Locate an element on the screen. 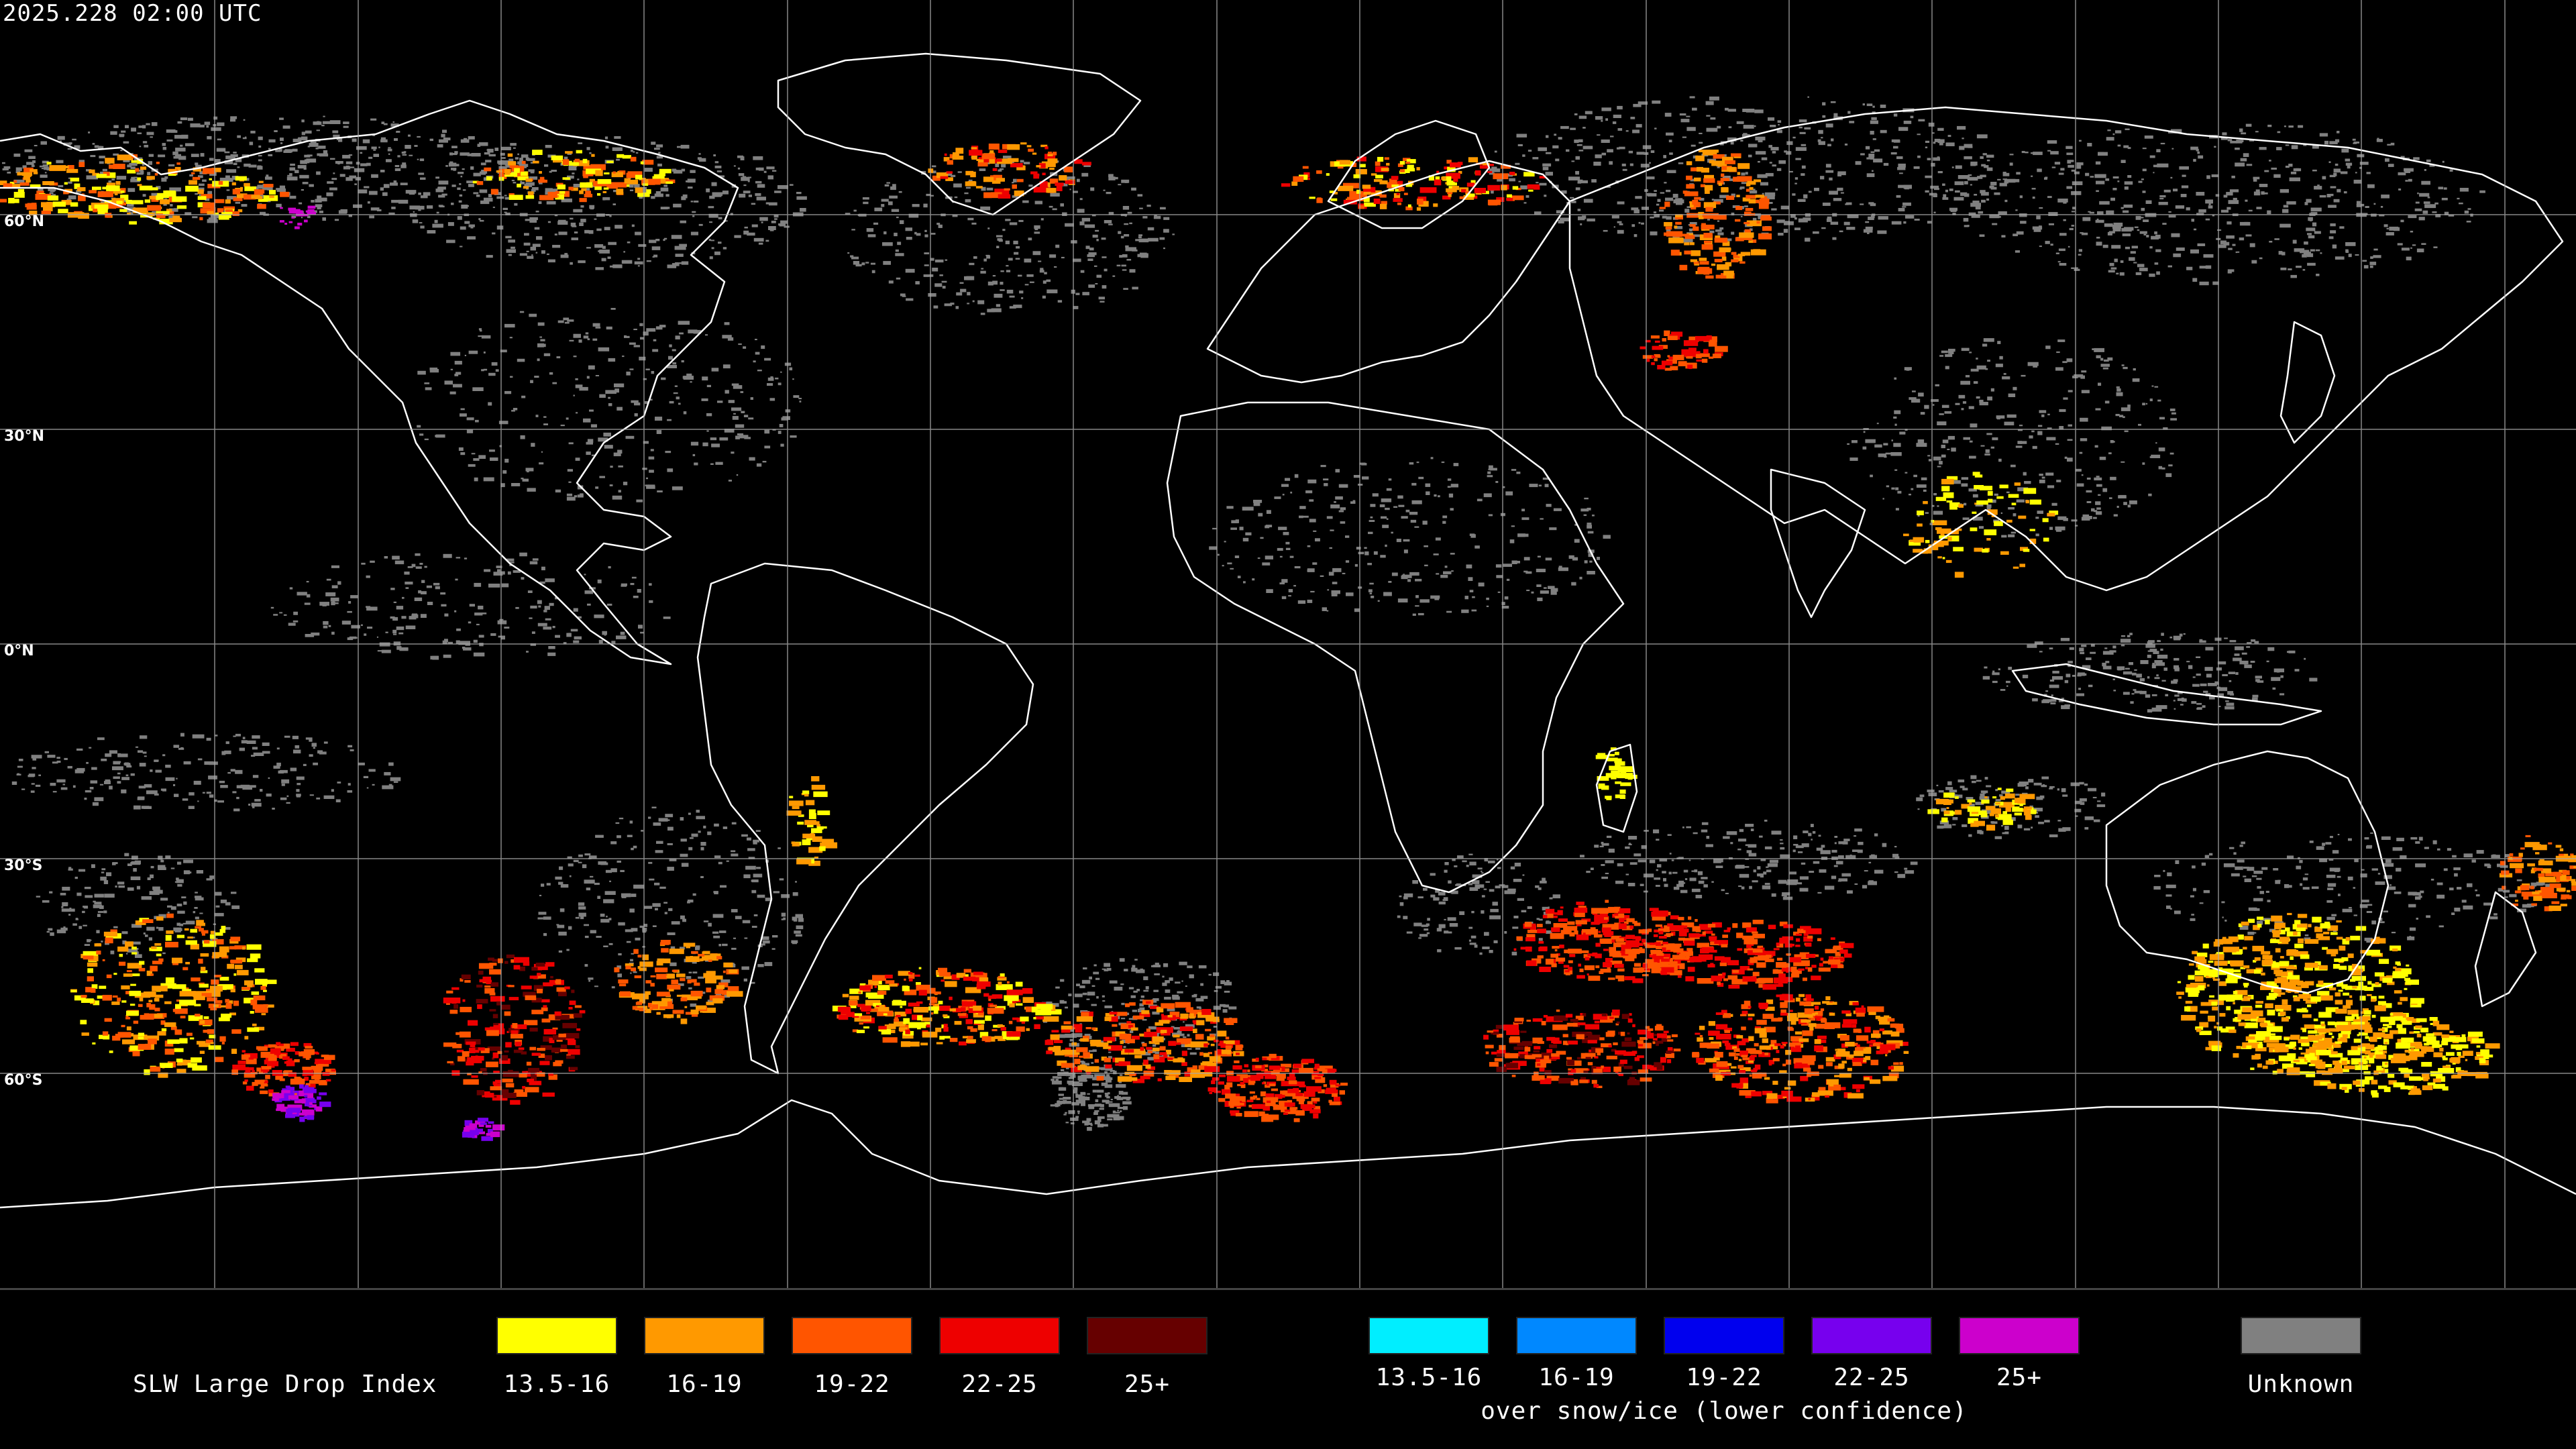 Image resolution: width=2576 pixels, height=1449 pixels. legend-swatch-magenta is located at coordinates (2019, 1335).